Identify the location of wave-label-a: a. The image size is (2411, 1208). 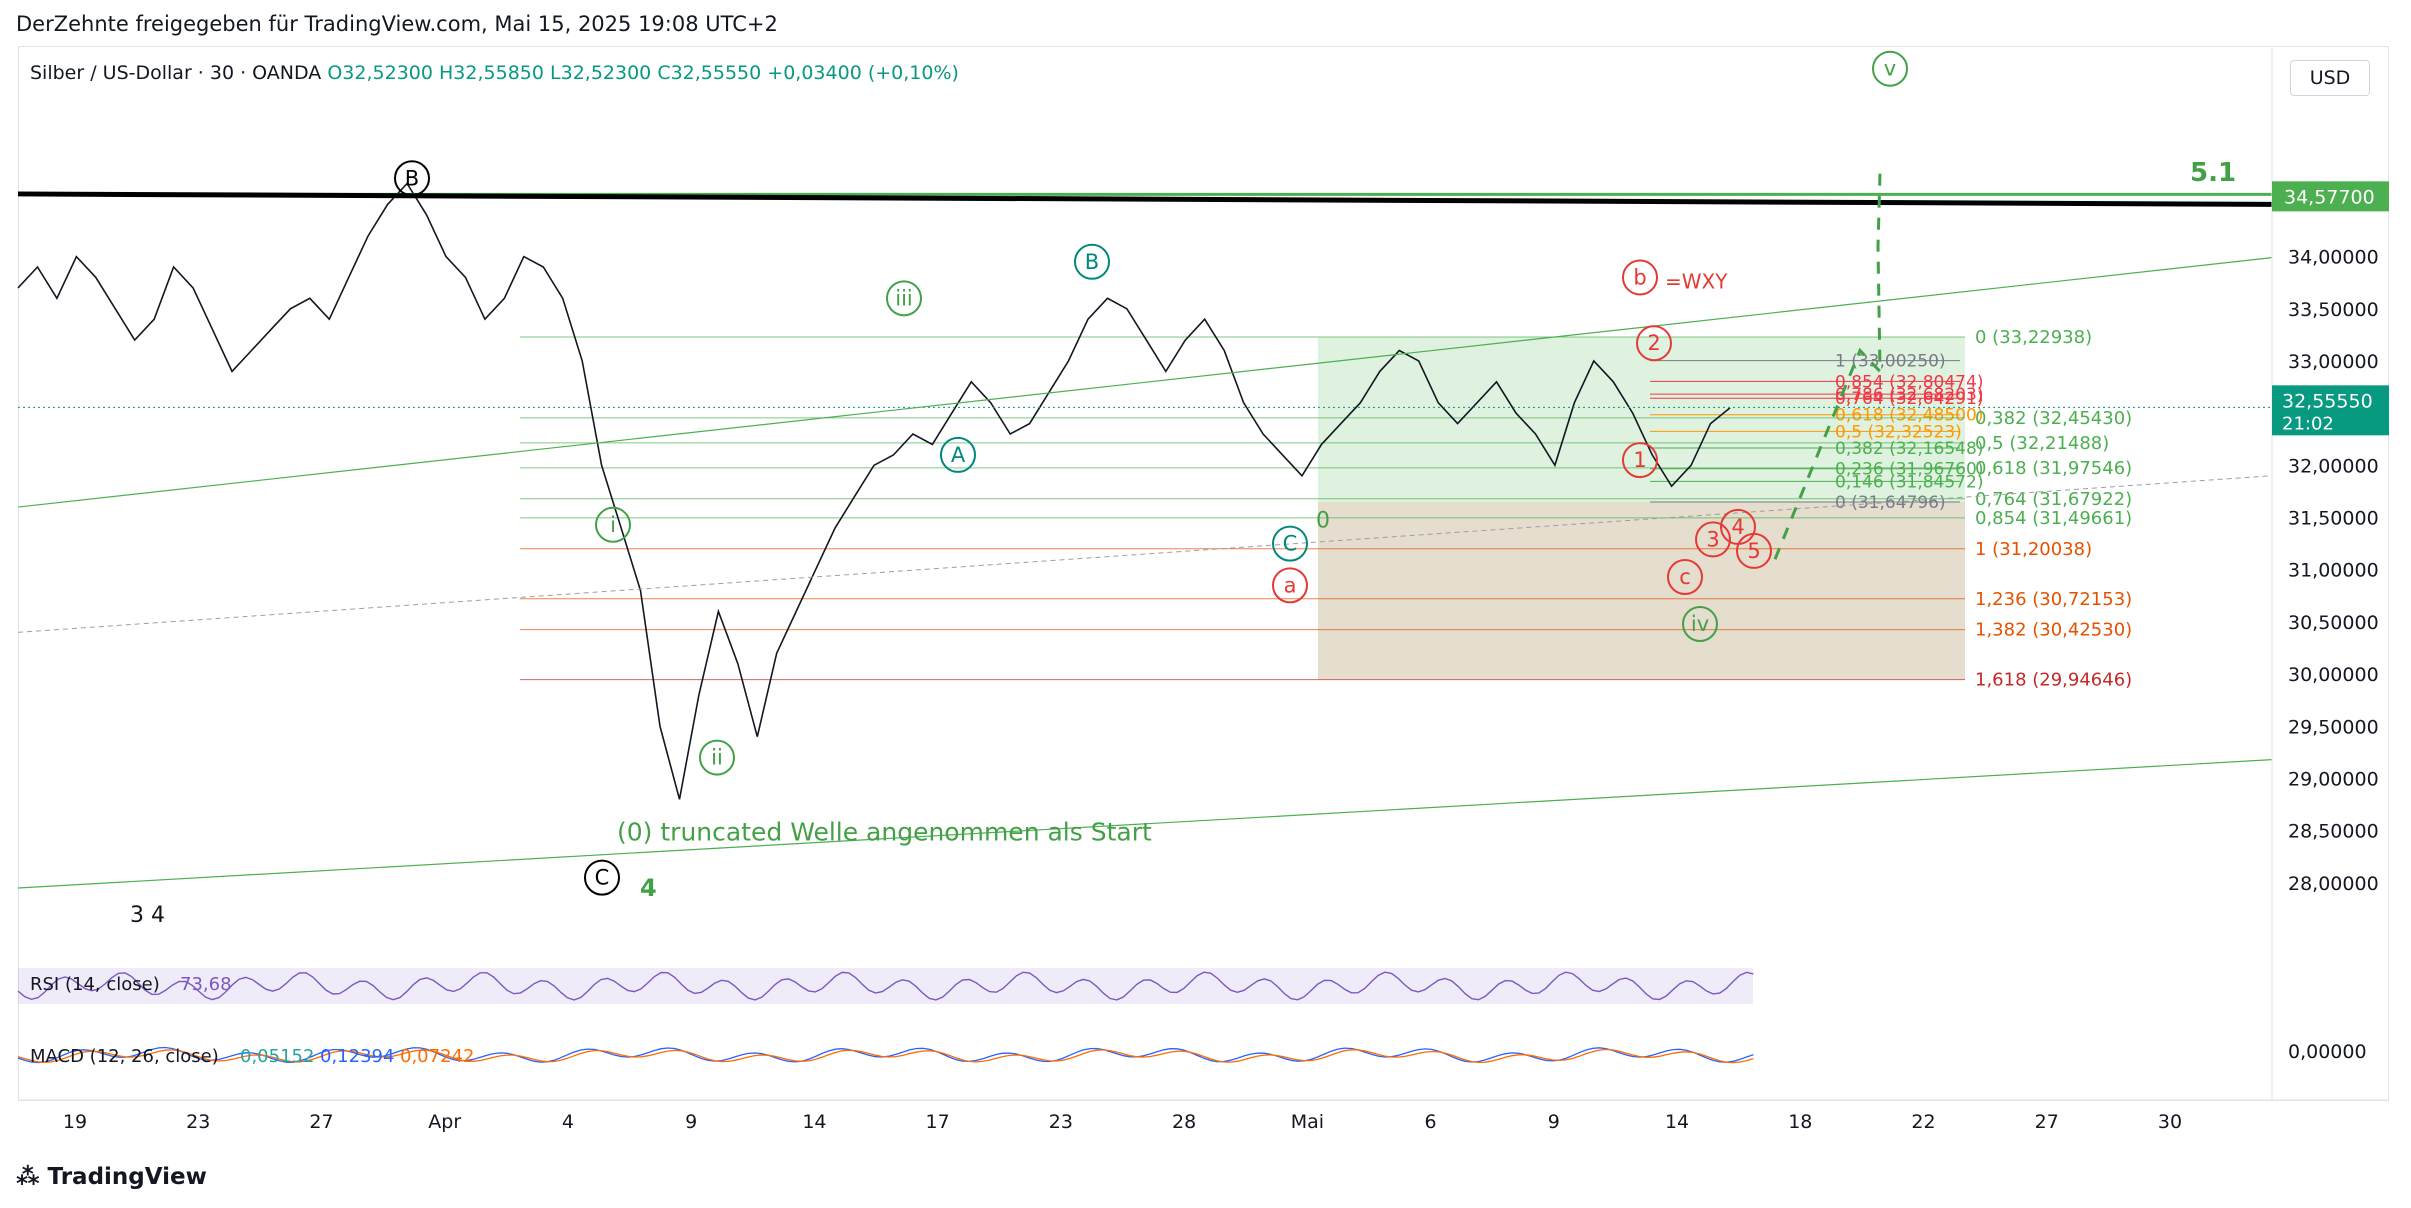
(1290, 585).